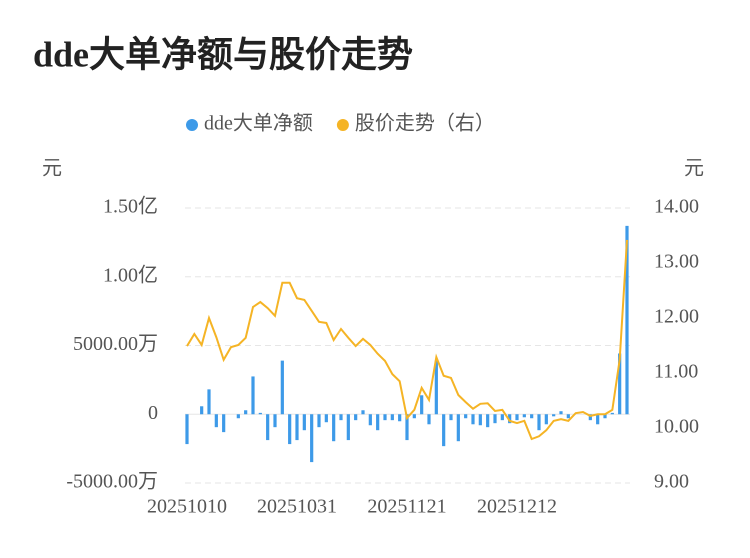  What do you see at coordinates (112, 482) in the screenshot?
I see `y-tick-label: -5000.00万` at bounding box center [112, 482].